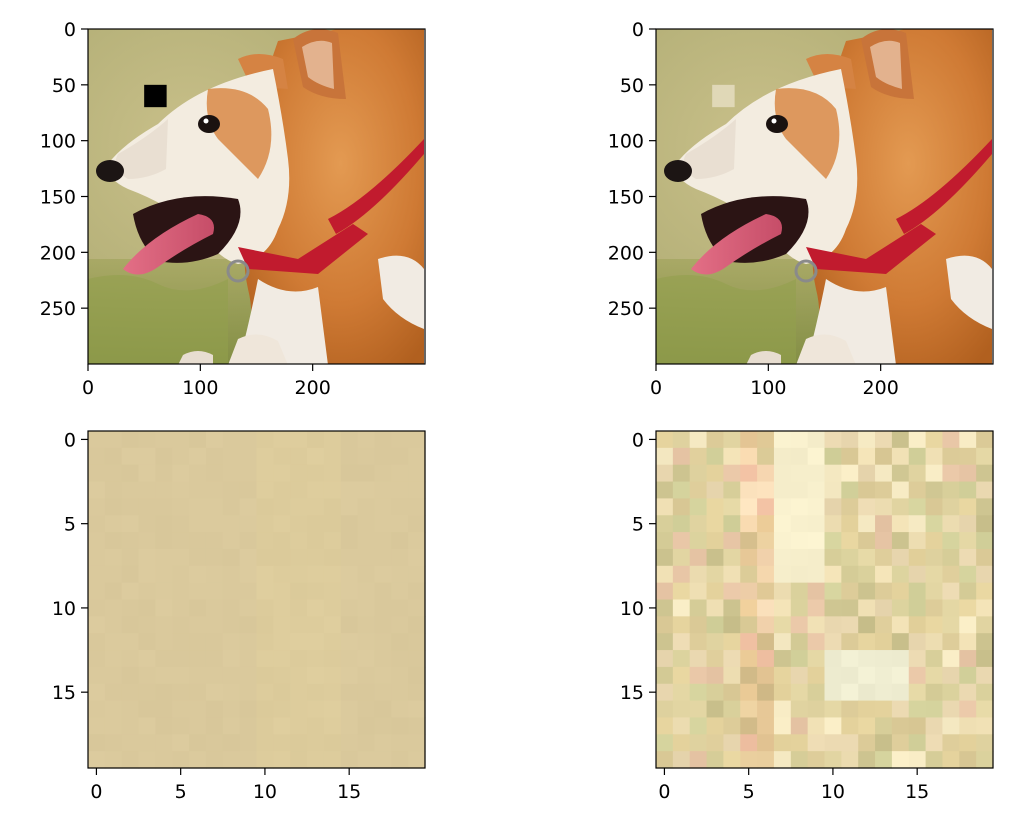 Image resolution: width=1012 pixels, height=831 pixels. I want to click on x-tick-label: 5, so click(749, 792).